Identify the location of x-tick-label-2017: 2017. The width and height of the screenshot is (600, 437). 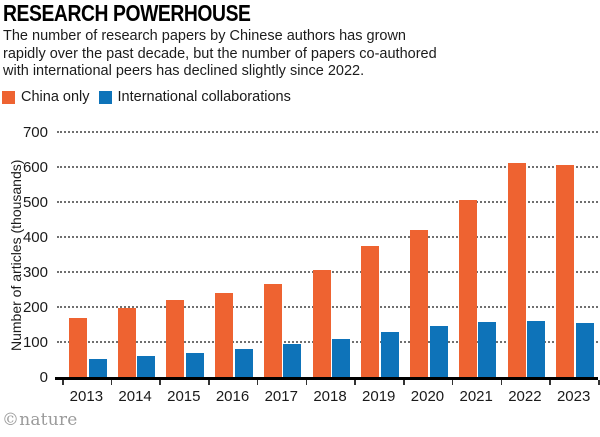
(281, 396).